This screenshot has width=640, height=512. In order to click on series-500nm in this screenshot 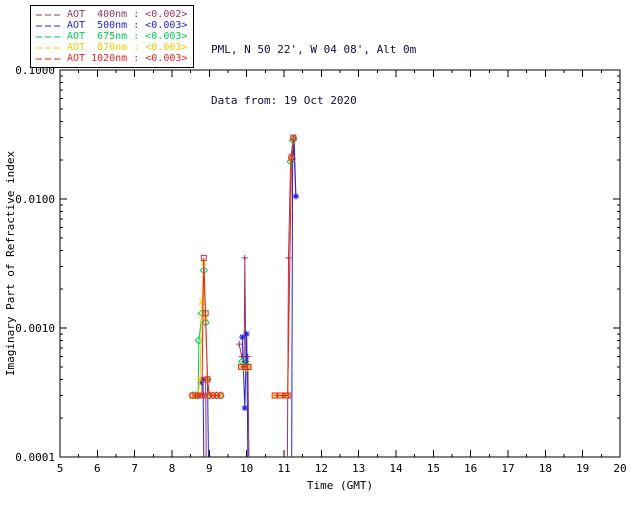, I will do `click(248, 296)`.